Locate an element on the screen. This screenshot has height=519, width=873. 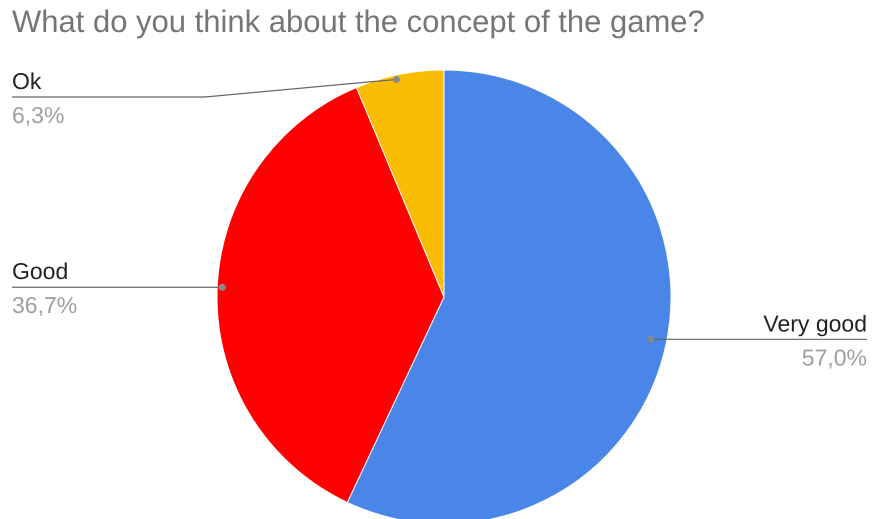
data-label: 6,3% is located at coordinates (38, 115).